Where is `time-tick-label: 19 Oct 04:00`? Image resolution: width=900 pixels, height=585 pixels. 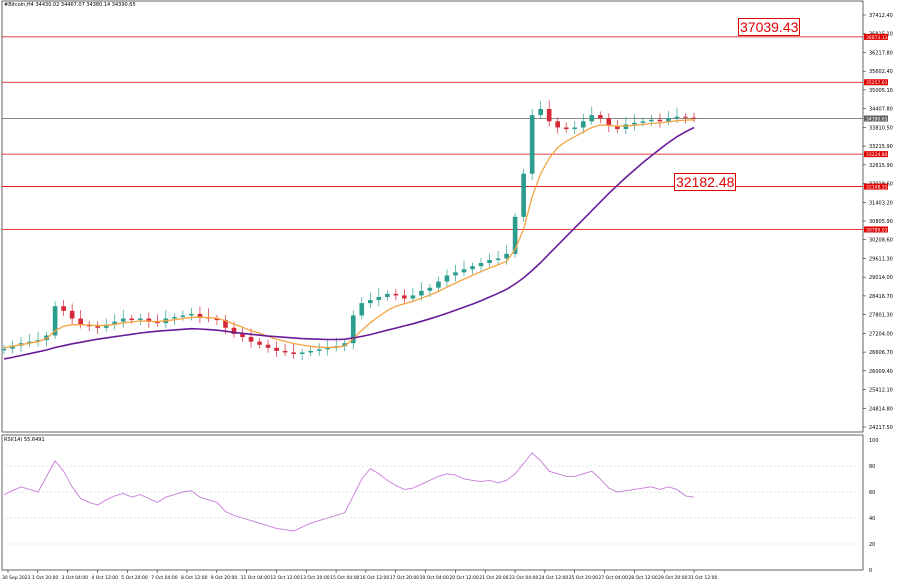
time-tick-label: 19 Oct 04:00 is located at coordinates (434, 578).